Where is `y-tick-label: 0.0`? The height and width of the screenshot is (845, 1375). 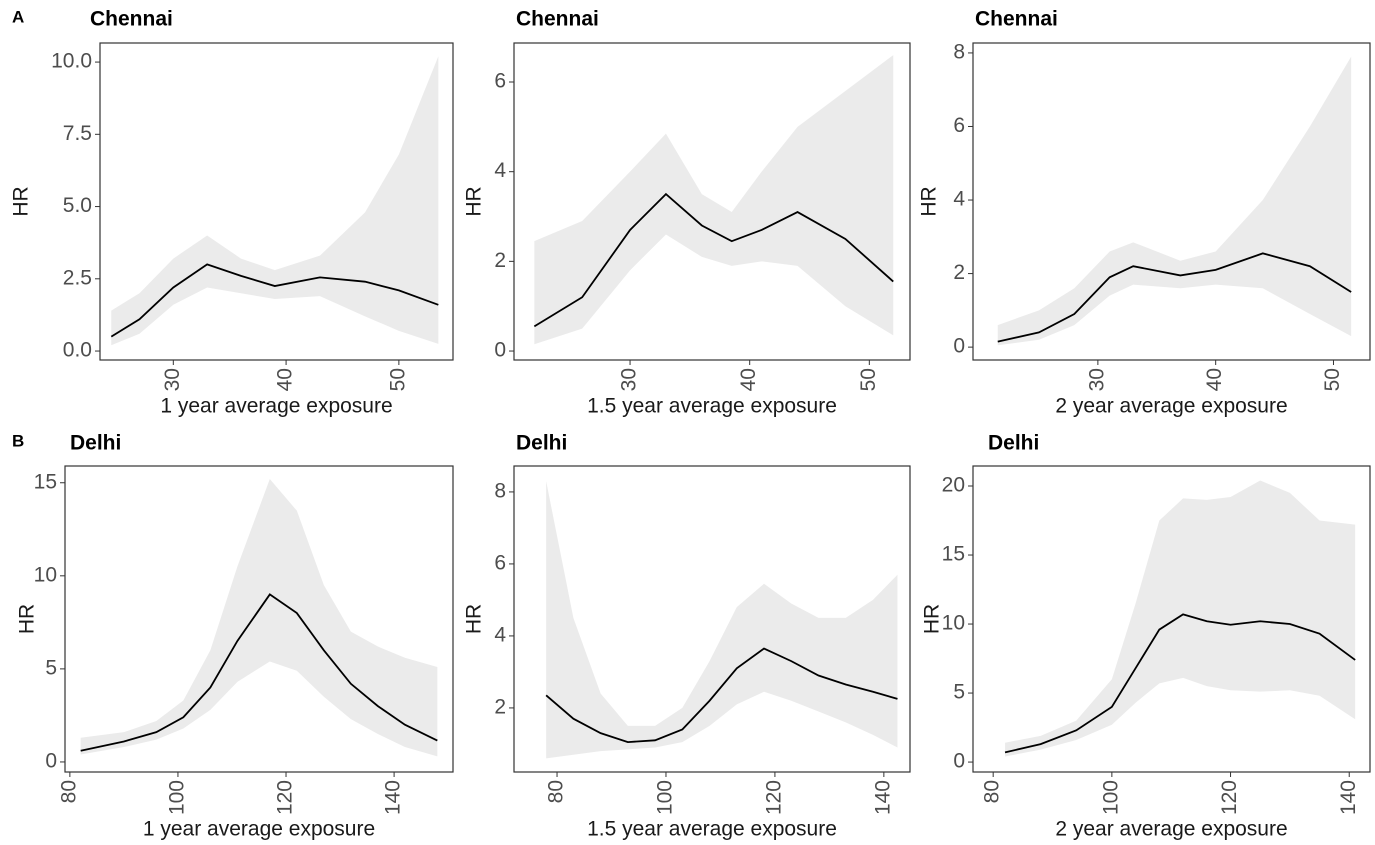
y-tick-label: 0.0 is located at coordinates (77, 350).